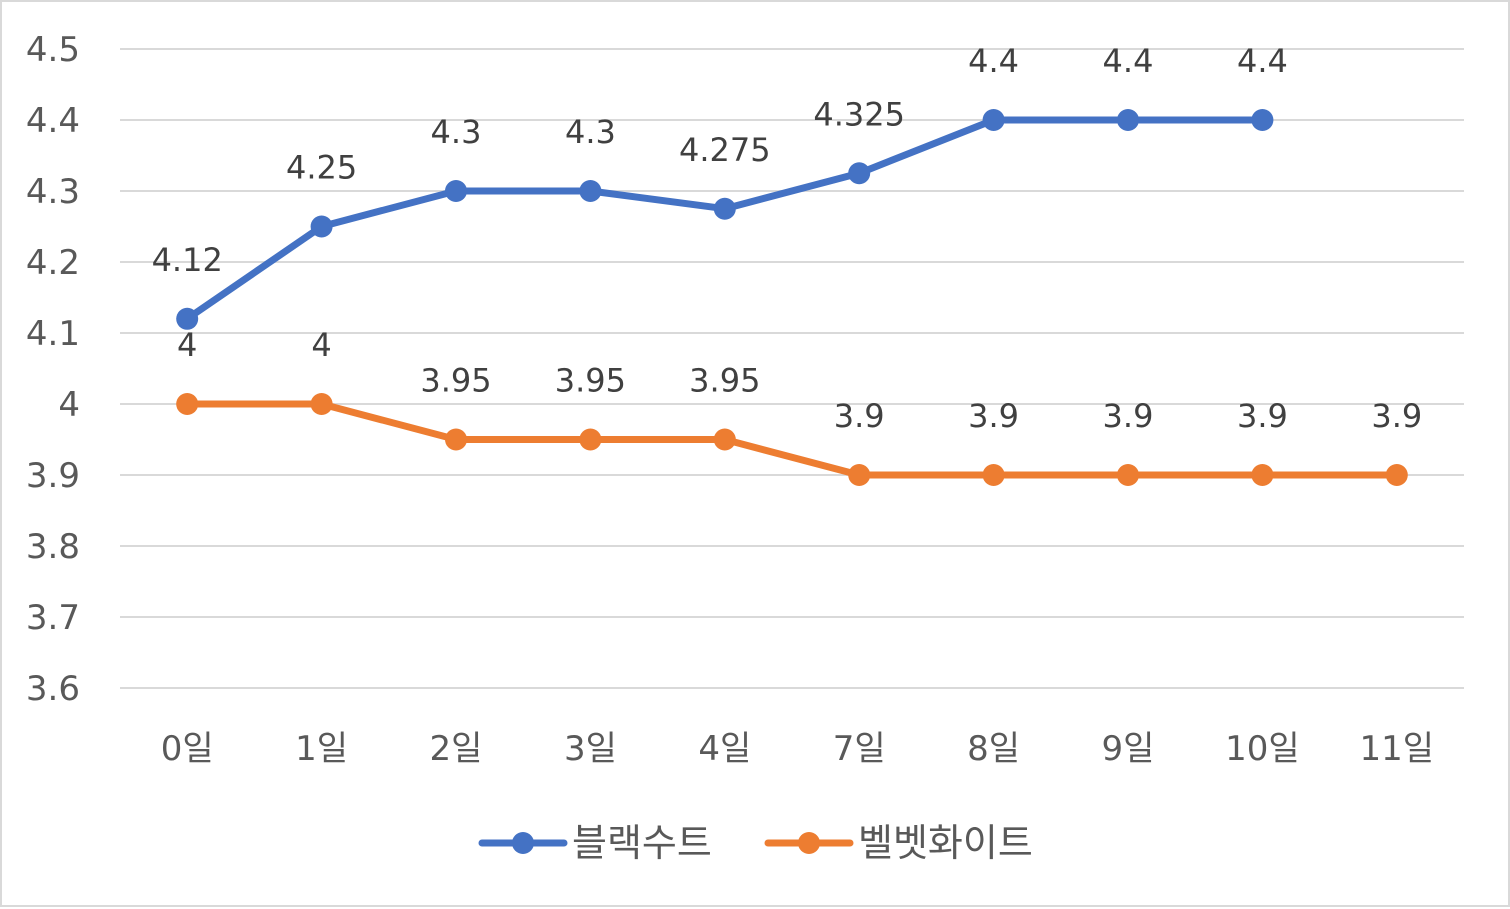 Image resolution: width=1510 pixels, height=909 pixels. I want to click on y-tick-label: 4, so click(69, 405).